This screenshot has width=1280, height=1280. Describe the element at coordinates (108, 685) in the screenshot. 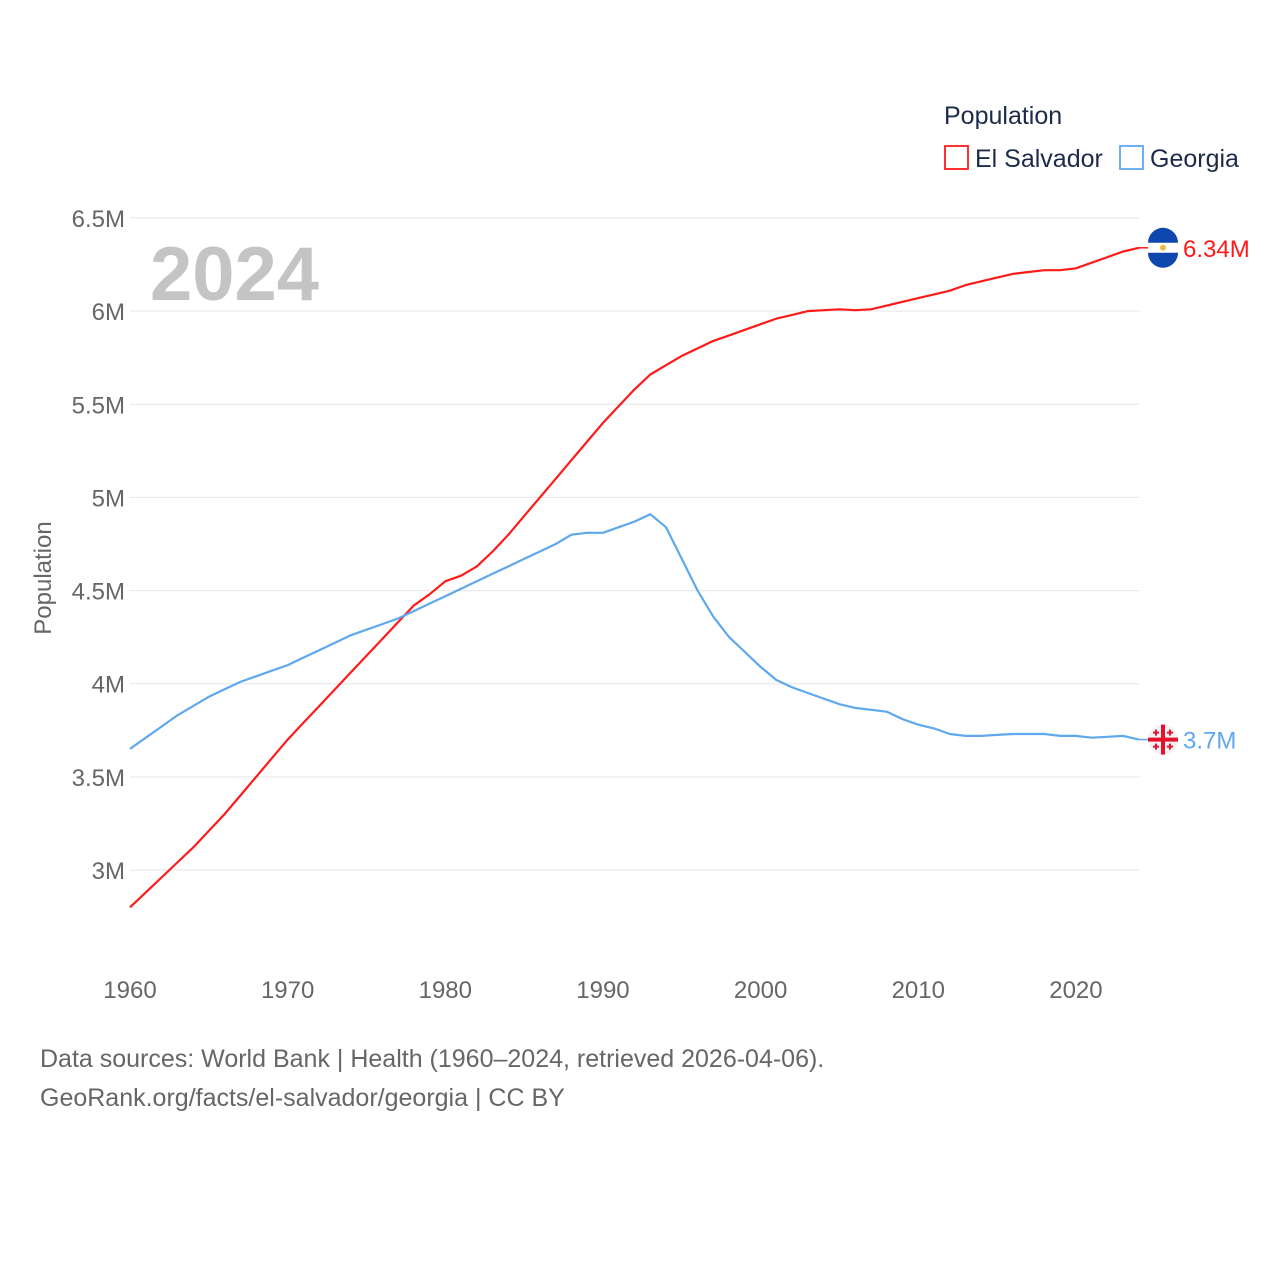

I see `y-tick-label: 4M` at that location.